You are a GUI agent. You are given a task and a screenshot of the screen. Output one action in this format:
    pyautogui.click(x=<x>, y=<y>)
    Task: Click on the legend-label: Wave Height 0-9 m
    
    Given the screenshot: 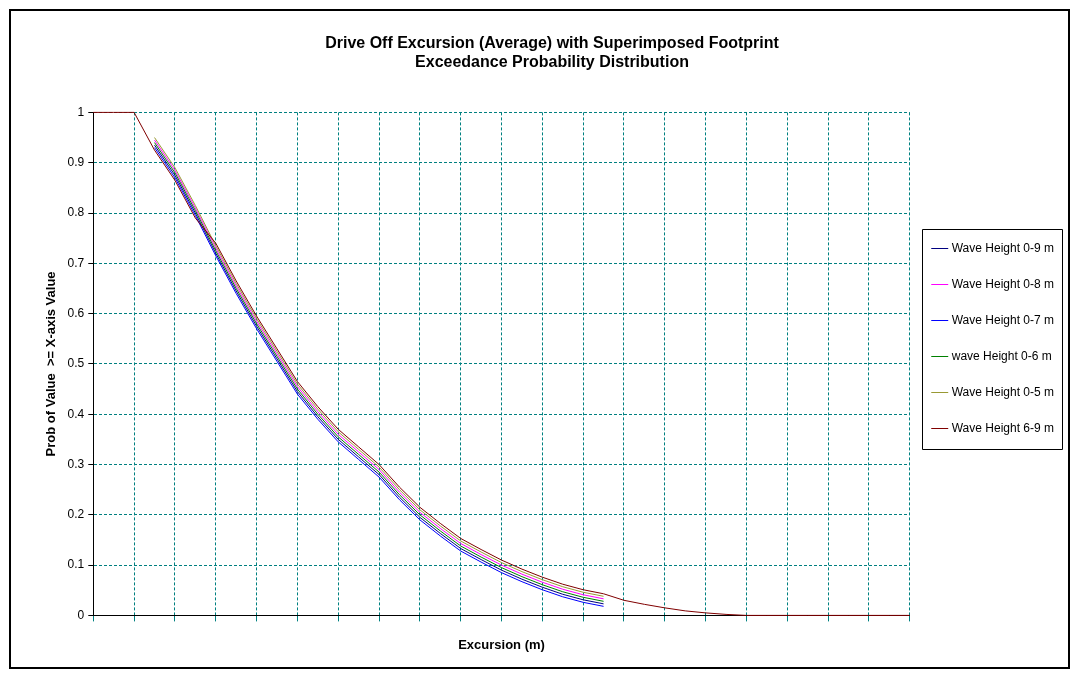 What is the action you would take?
    pyautogui.click(x=1003, y=247)
    